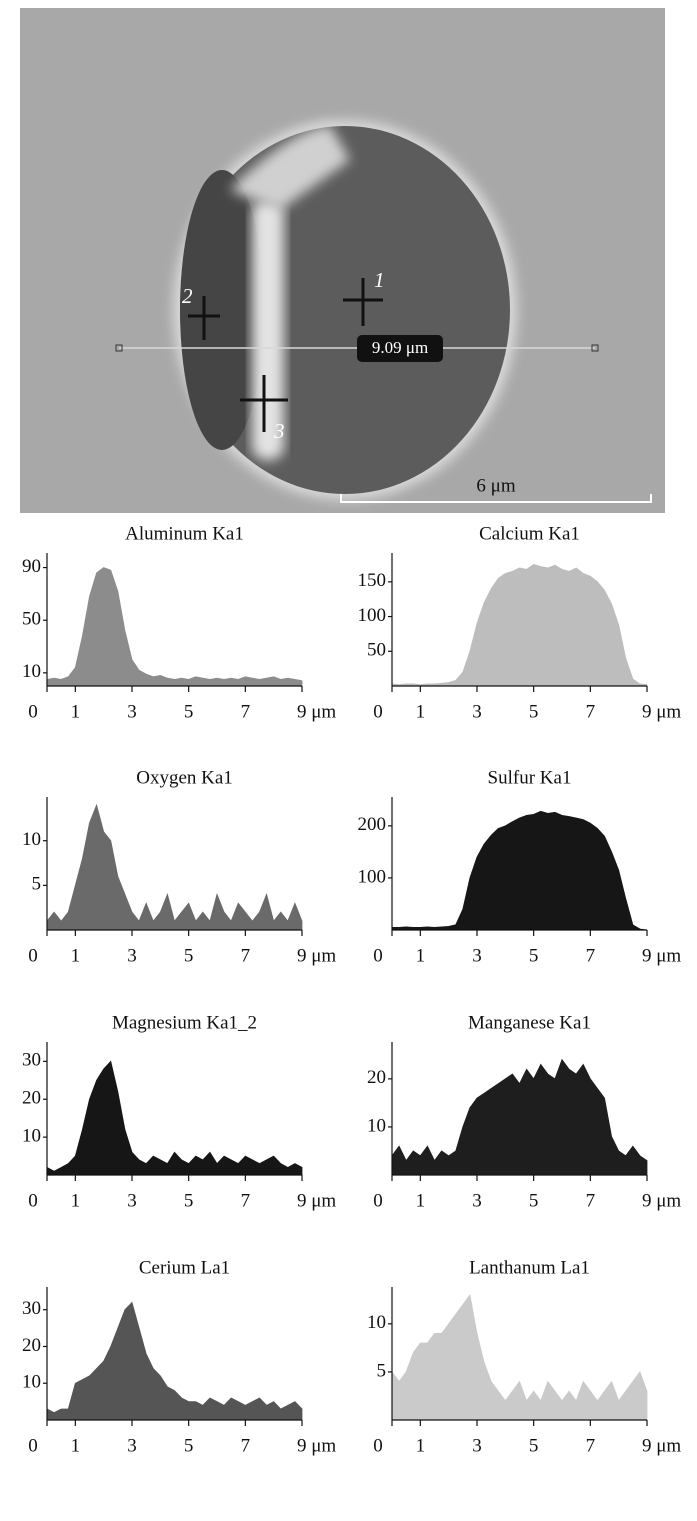 This screenshot has height=1521, width=697. Describe the element at coordinates (222, 310) in the screenshot. I see `dark-region` at that location.